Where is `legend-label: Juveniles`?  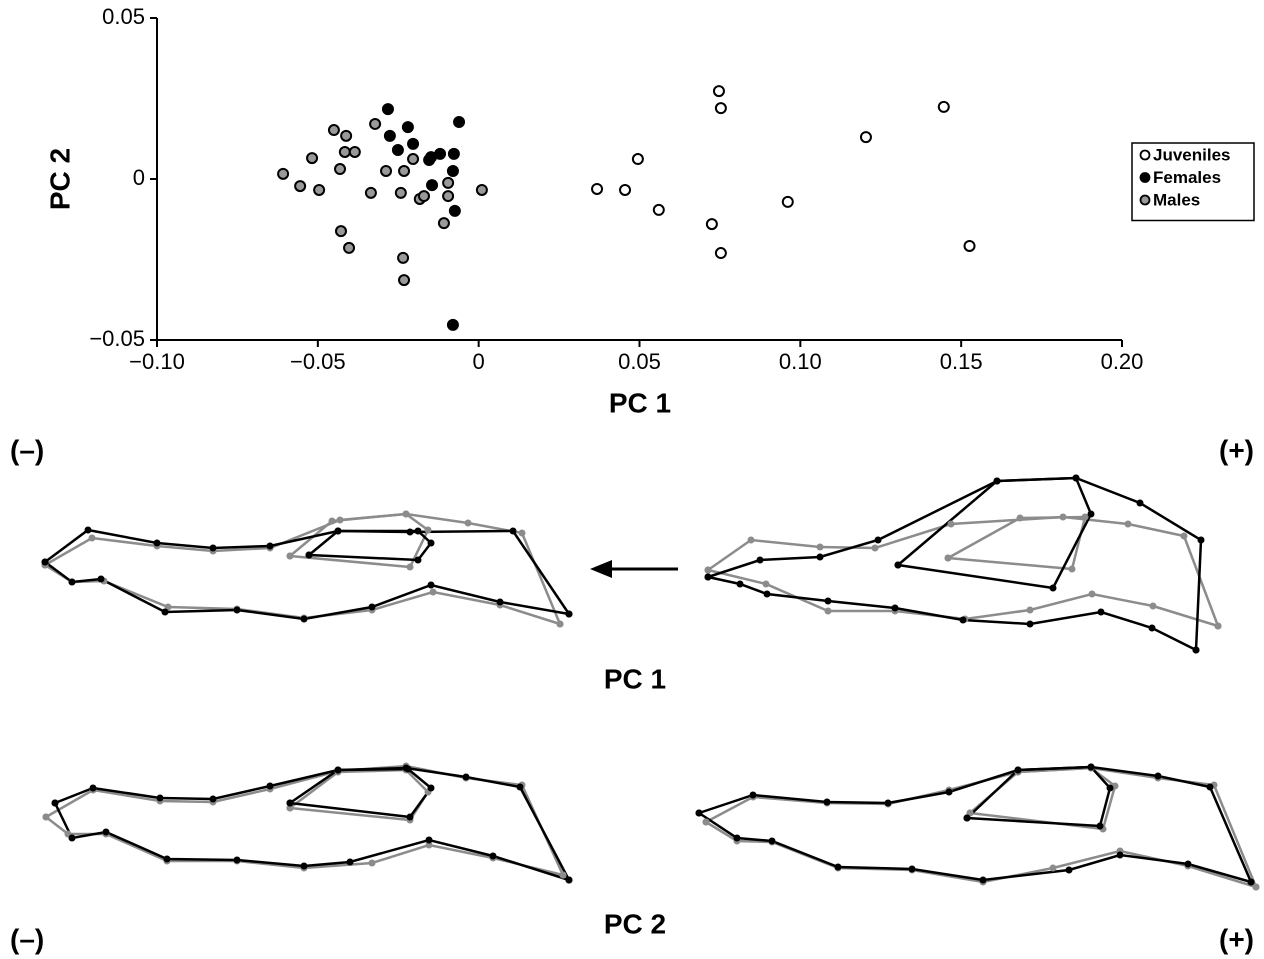 legend-label: Juveniles is located at coordinates (1192, 154).